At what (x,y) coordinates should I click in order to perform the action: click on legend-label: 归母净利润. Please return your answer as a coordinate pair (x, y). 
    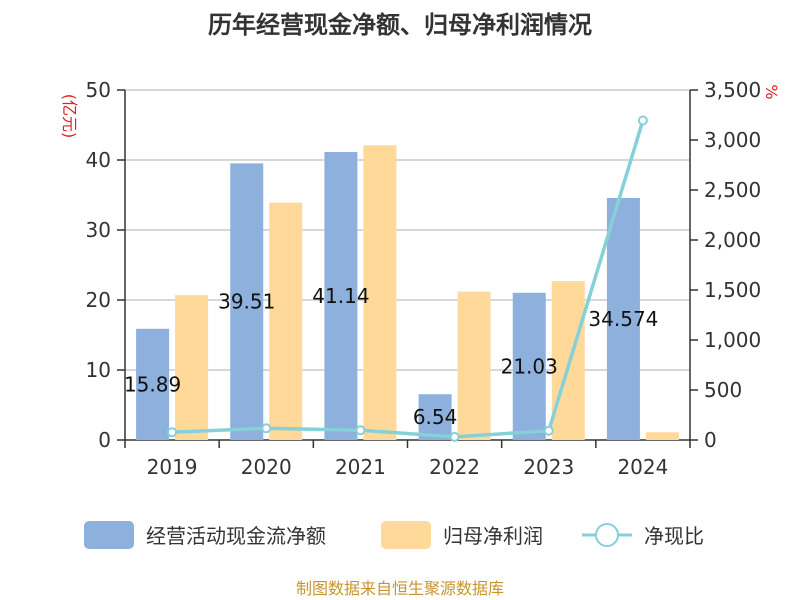
    Looking at the image, I should click on (493, 536).